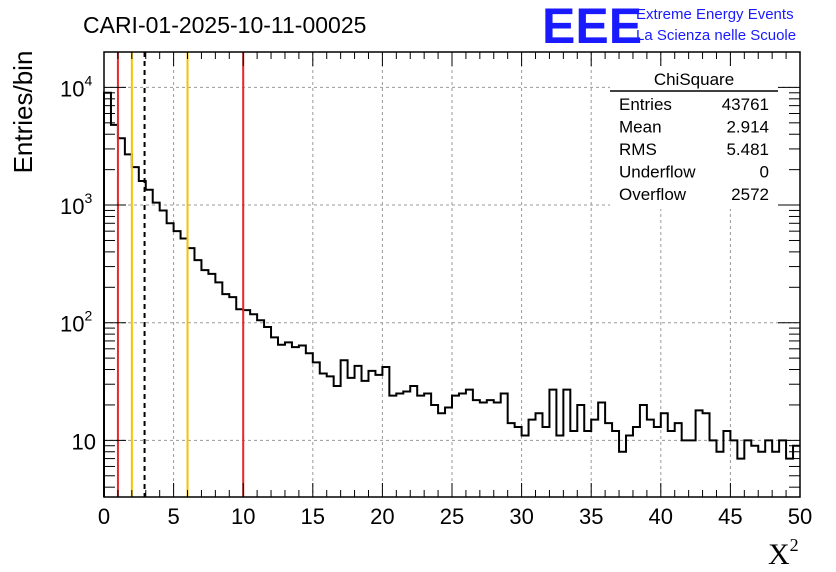 Image resolution: width=836 pixels, height=572 pixels. Describe the element at coordinates (747, 149) in the screenshot. I see `stats-row-value: 5.481` at that location.